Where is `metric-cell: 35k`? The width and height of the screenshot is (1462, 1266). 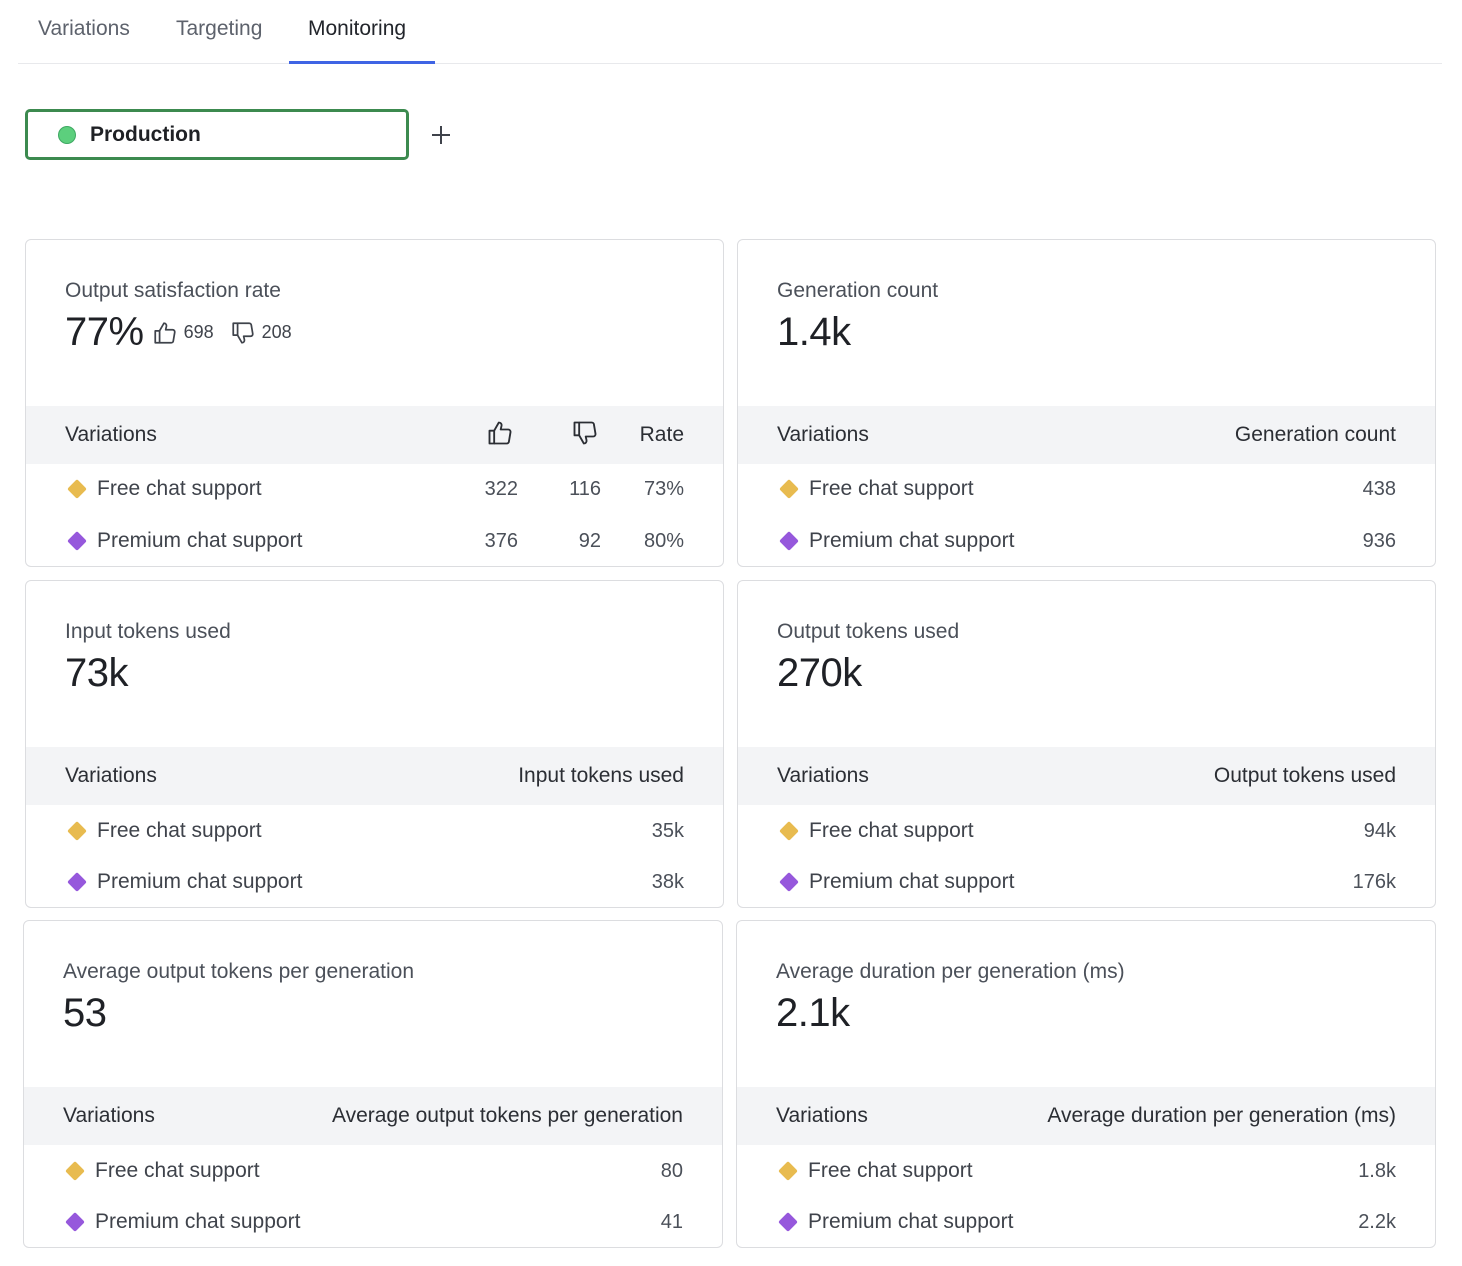
metric-cell: 35k is located at coordinates (667, 831).